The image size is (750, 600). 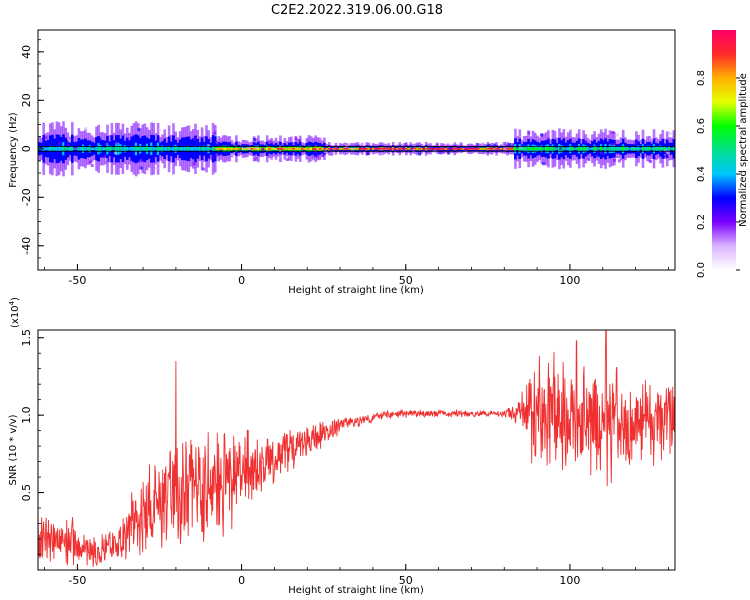 What do you see at coordinates (32, 442) in the screenshot?
I see `snr-y-ticks: 0.5 1.0 1.5` at bounding box center [32, 442].